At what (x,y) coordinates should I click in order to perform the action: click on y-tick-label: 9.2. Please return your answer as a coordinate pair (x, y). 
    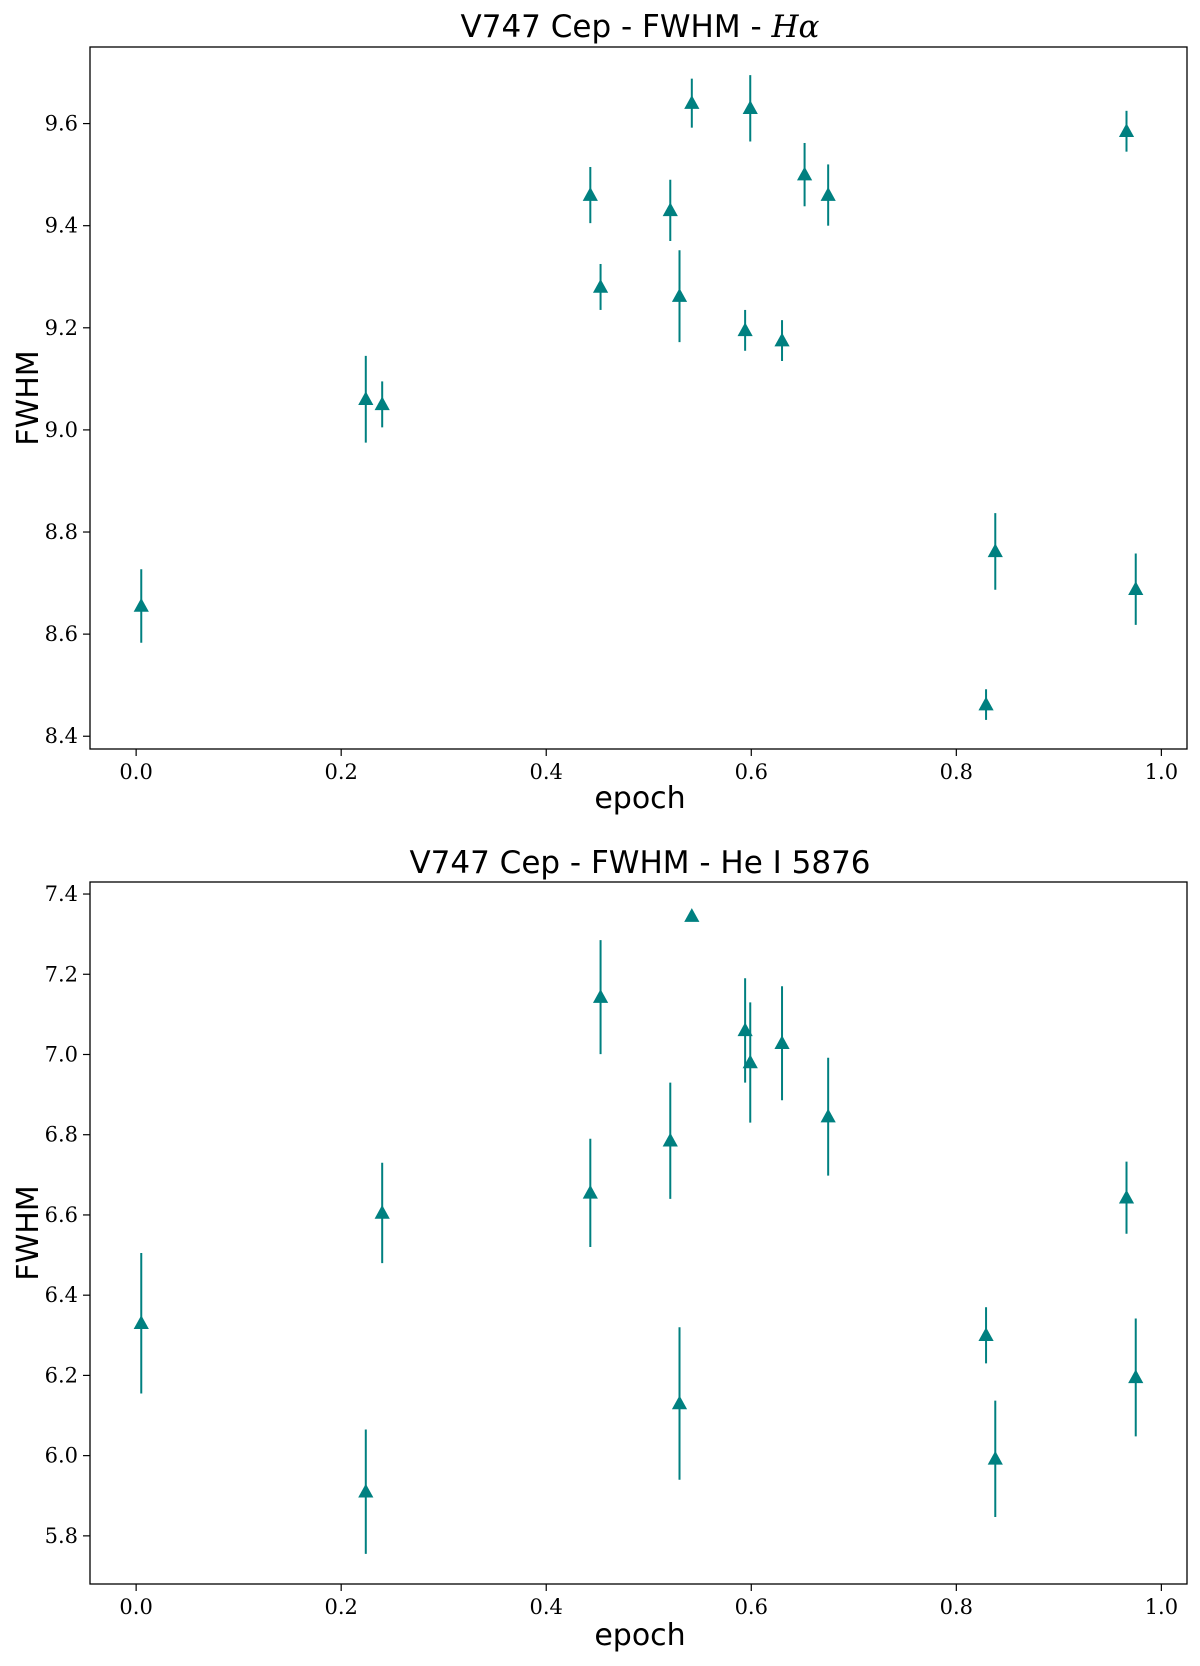
    Looking at the image, I should click on (61, 328).